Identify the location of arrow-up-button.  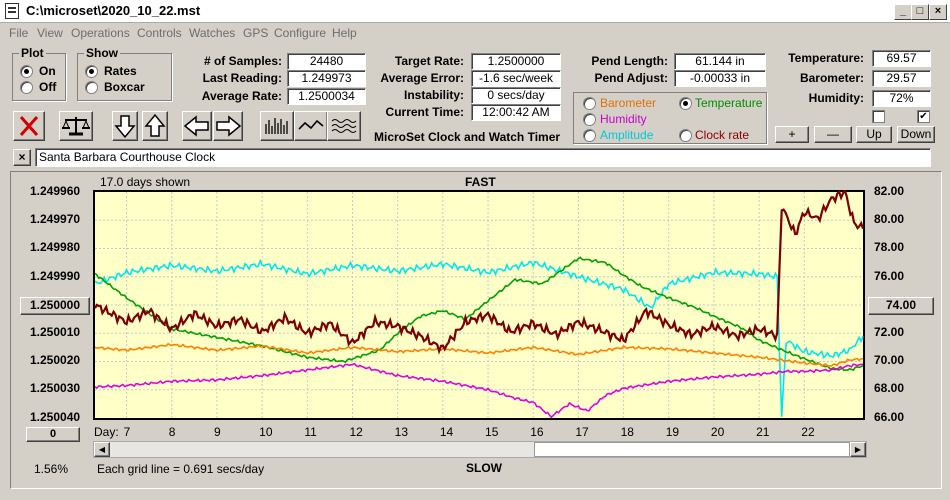
(155, 126).